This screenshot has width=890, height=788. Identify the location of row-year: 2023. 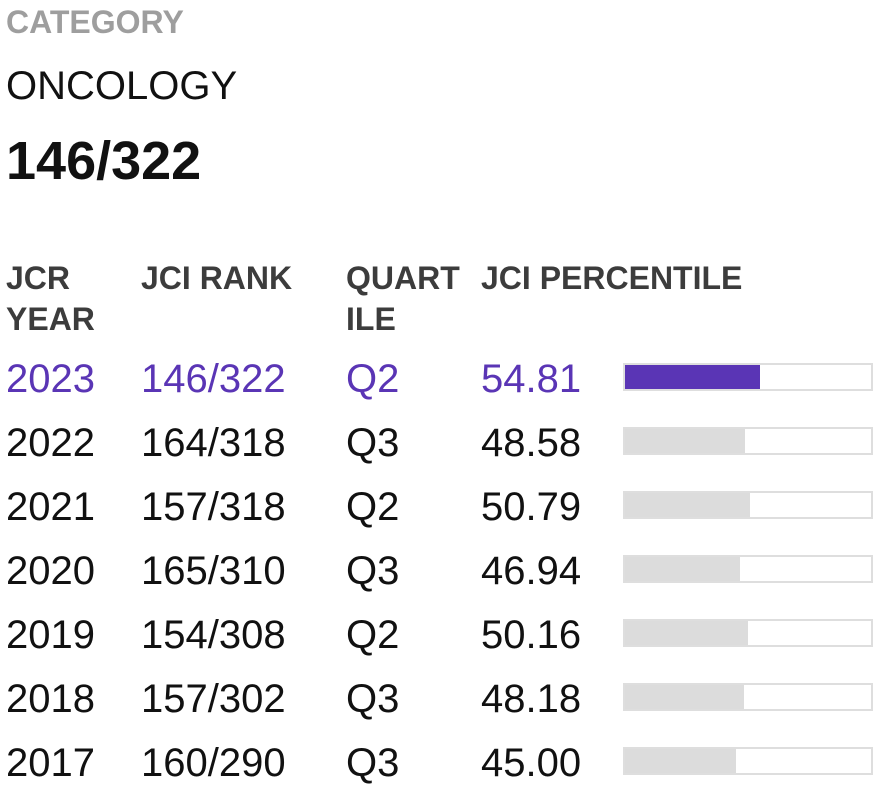
(50, 379).